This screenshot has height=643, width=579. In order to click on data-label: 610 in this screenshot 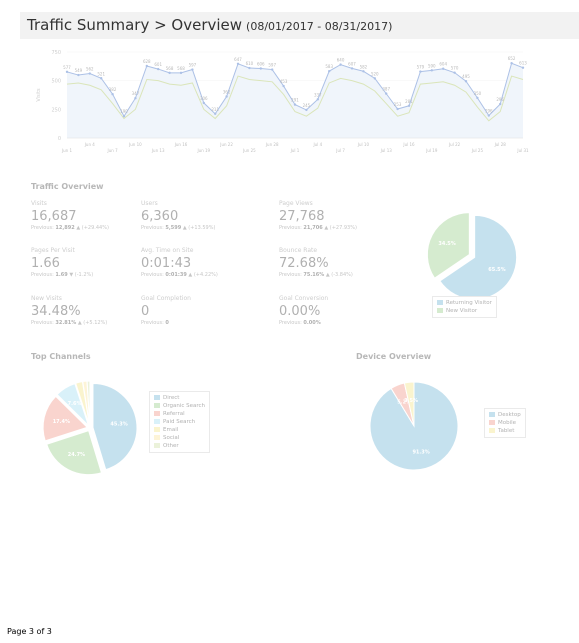, I will do `click(250, 63)`.